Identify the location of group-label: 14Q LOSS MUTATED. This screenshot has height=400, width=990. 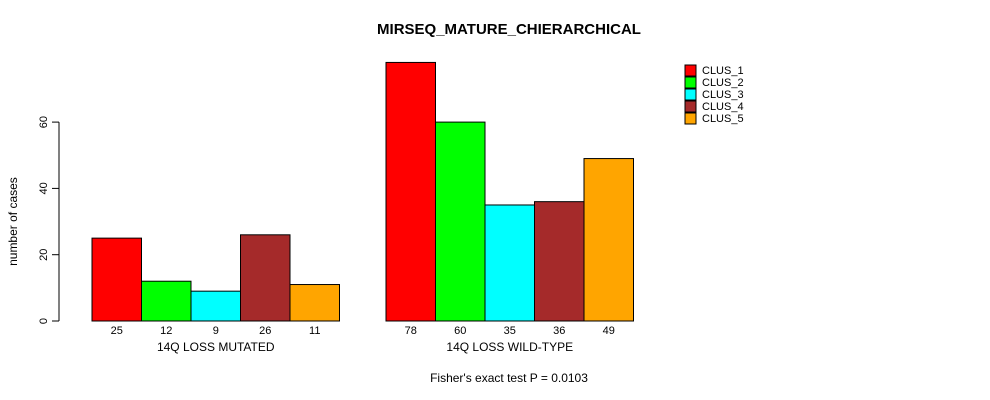
(216, 347).